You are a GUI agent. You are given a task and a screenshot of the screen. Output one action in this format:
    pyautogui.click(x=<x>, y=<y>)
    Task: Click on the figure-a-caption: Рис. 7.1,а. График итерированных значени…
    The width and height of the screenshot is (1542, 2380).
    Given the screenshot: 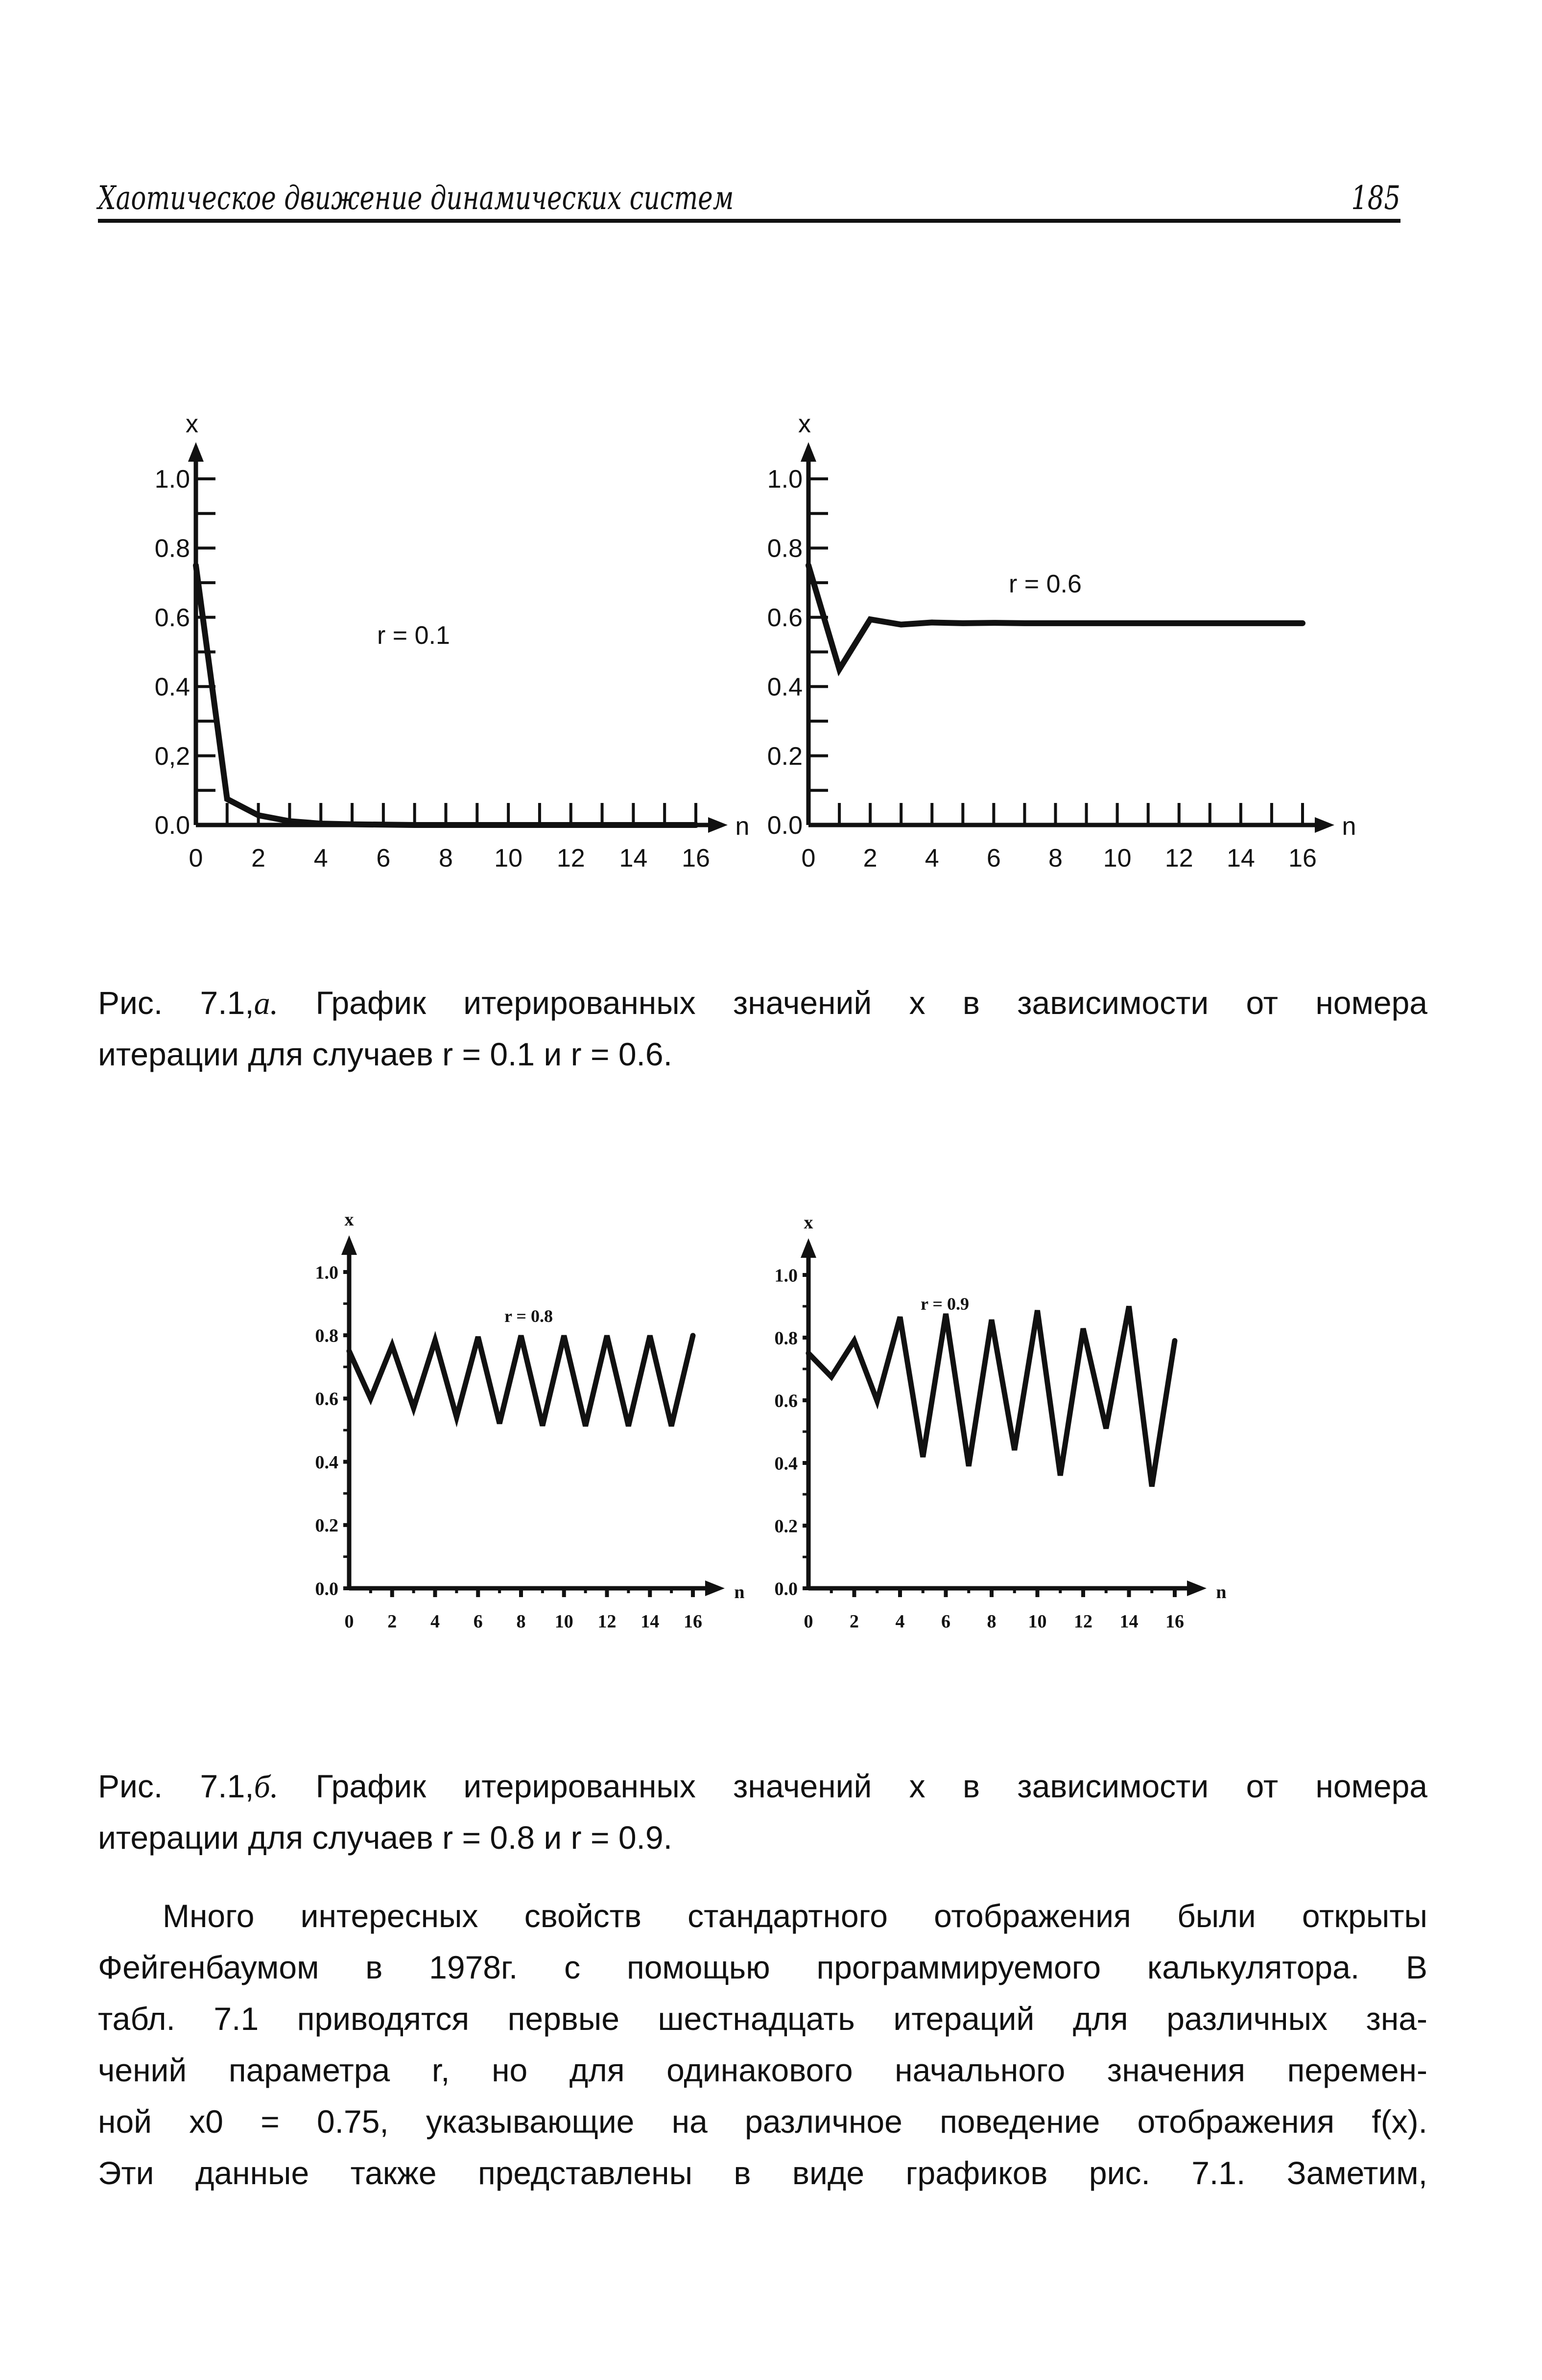 What is the action you would take?
    pyautogui.click(x=762, y=1035)
    